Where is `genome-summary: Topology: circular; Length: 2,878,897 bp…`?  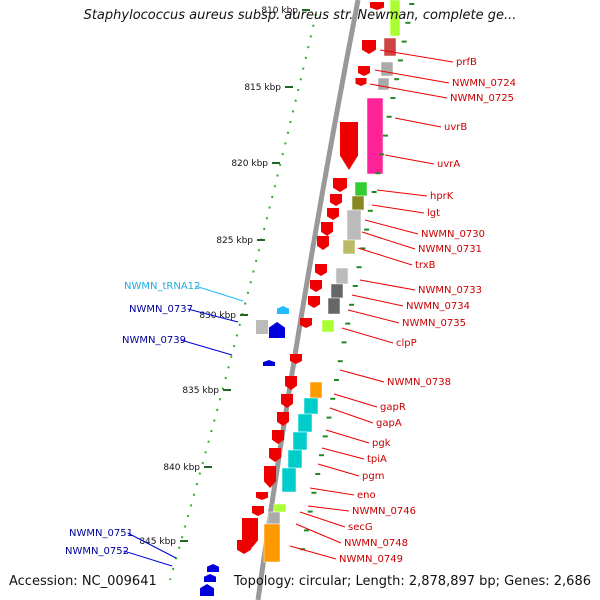 genome-summary: Topology: circular; Length: 2,878,897 bp… is located at coordinates (412, 581).